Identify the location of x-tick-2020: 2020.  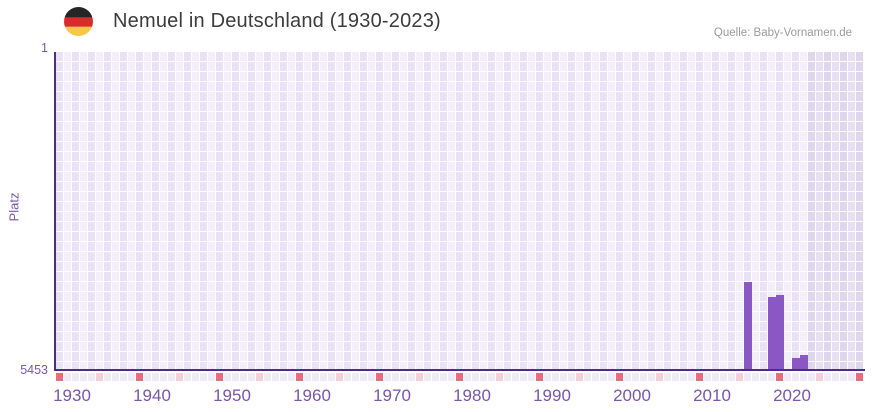
(792, 395).